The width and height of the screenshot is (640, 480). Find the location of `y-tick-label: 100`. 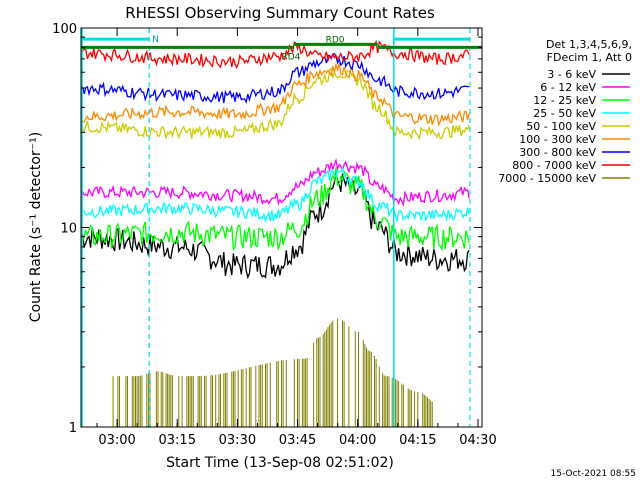

y-tick-label: 100 is located at coordinates (64, 29).